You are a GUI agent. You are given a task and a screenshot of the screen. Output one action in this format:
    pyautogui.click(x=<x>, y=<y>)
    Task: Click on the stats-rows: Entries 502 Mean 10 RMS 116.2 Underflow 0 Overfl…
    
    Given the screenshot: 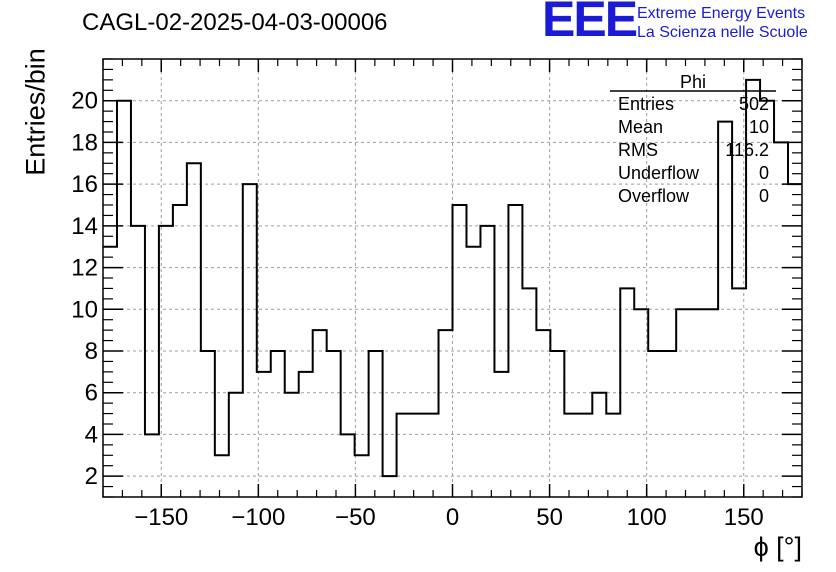 What is the action you would take?
    pyautogui.click(x=693, y=150)
    